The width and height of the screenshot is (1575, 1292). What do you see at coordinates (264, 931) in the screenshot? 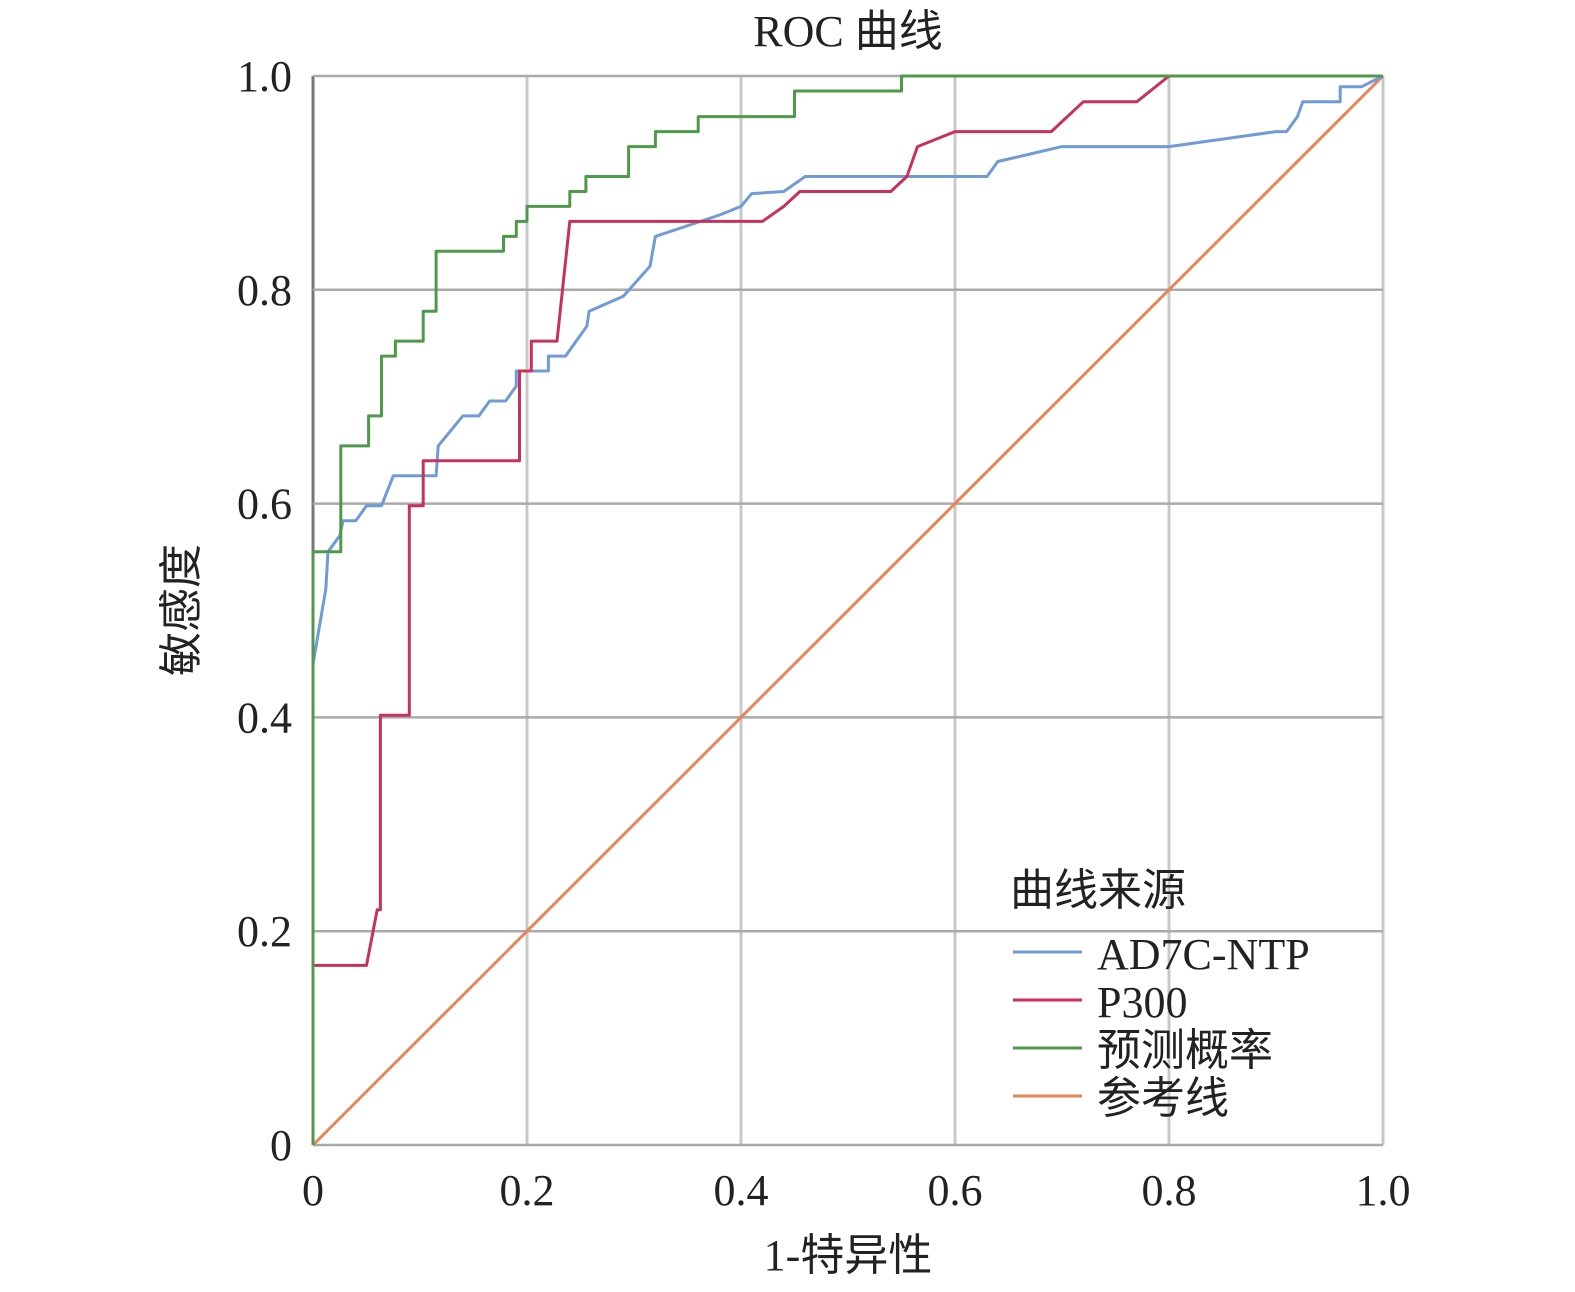
I see `y-tick-label: 0.2` at bounding box center [264, 931].